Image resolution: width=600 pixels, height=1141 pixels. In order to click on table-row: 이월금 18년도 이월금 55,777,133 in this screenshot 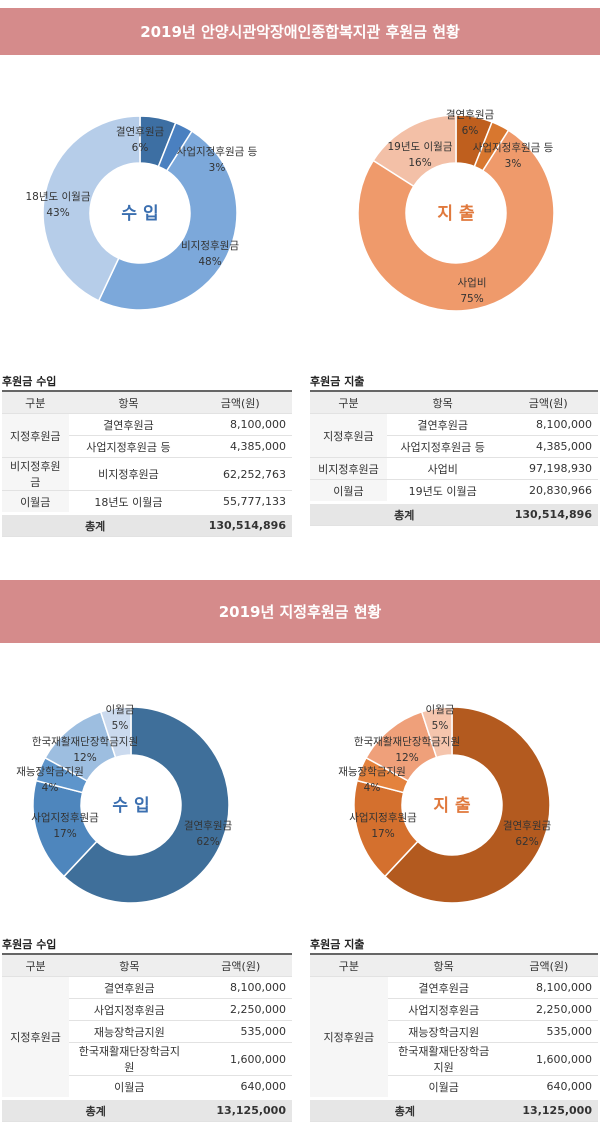, I will do `click(147, 502)`.